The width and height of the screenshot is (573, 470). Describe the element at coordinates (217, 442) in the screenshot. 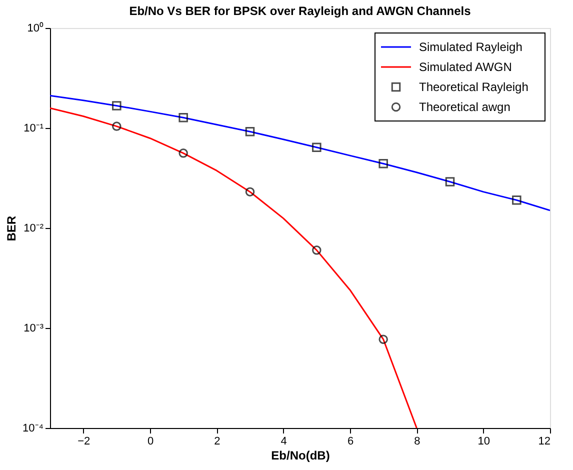

I see `x-tick-label: 2` at that location.